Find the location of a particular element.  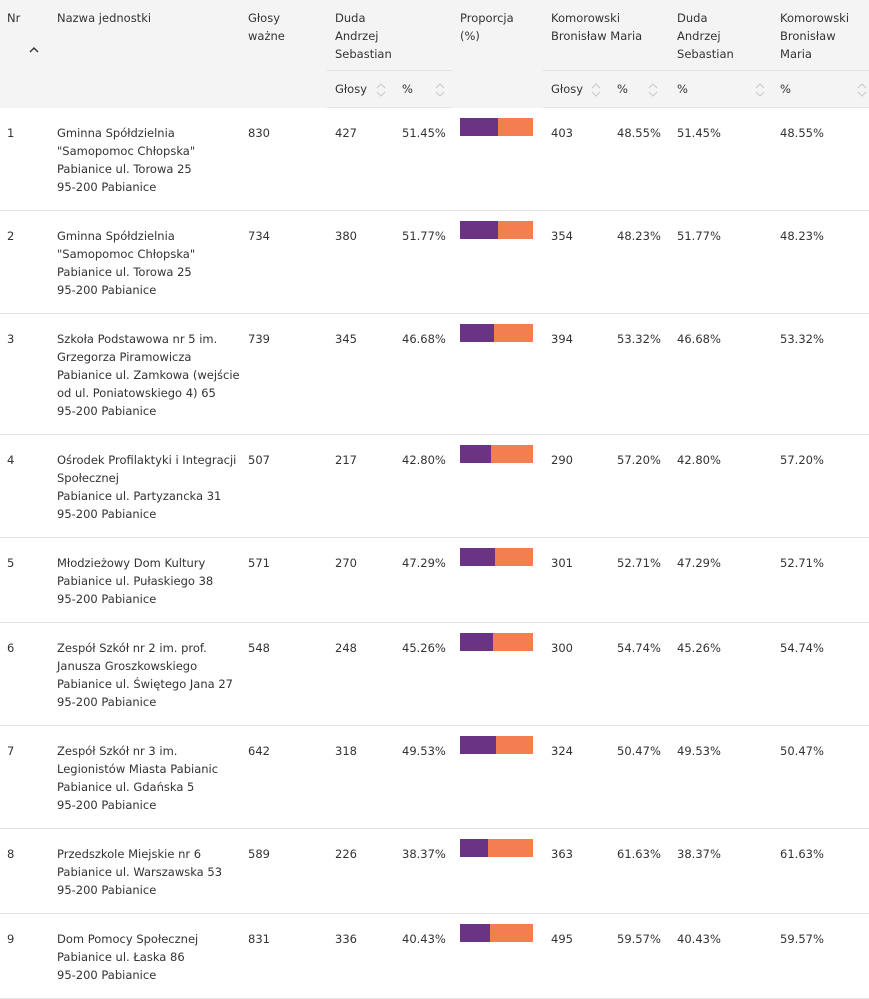

cell-kom-pct: 50.47% is located at coordinates (642, 777).